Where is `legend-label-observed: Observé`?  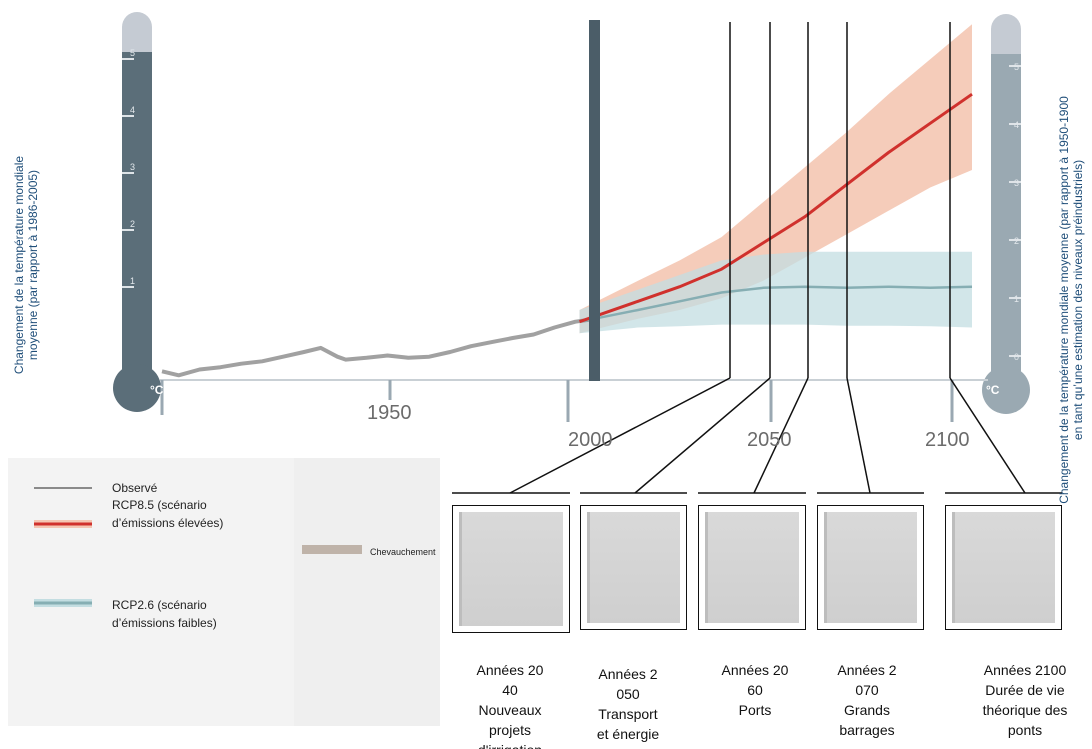 legend-label-observed: Observé is located at coordinates (135, 488).